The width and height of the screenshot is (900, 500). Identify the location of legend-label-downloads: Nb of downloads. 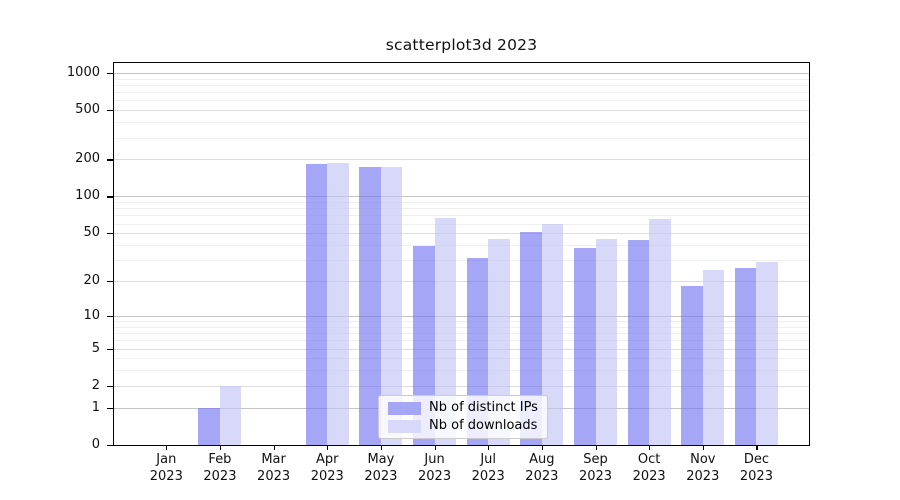
(483, 425).